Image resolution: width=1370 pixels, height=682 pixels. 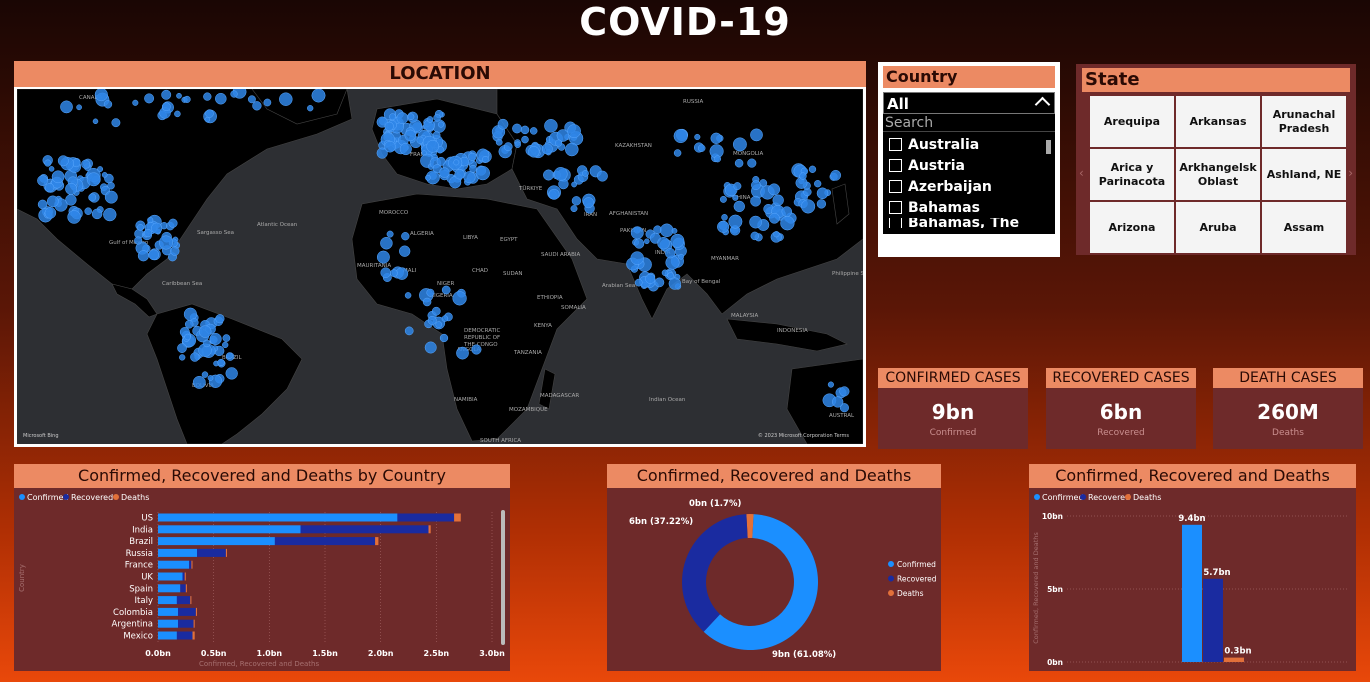 I want to click on state-tile: Arkansas, so click(x=1218, y=121).